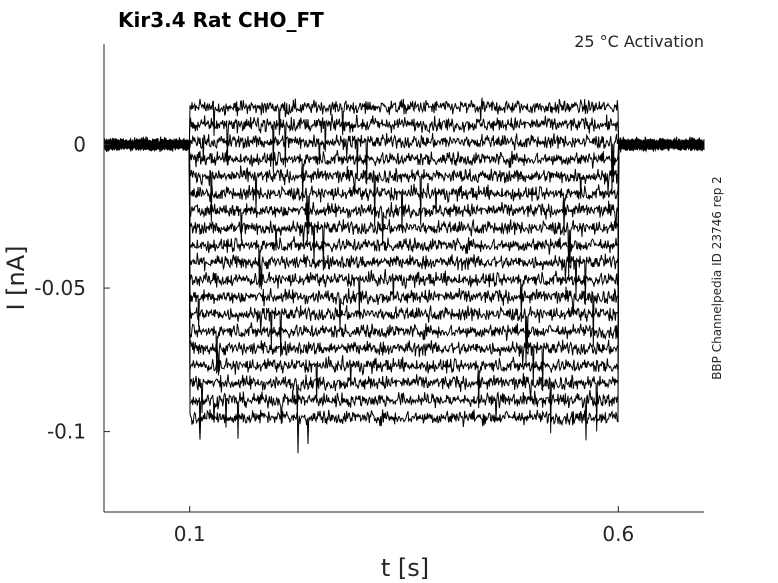 This screenshot has height=583, width=778. What do you see at coordinates (66, 432) in the screenshot?
I see `y-tick-label: -0.1` at bounding box center [66, 432].